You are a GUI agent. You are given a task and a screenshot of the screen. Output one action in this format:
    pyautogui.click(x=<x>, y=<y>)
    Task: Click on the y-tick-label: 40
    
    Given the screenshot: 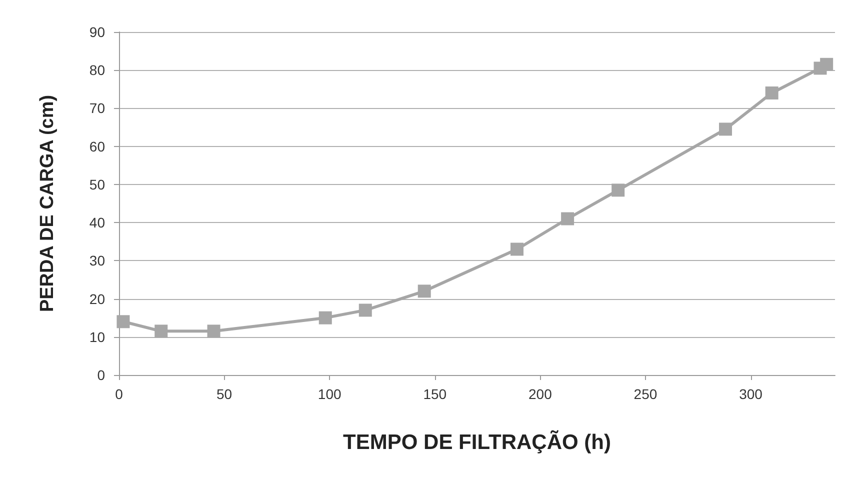 What is the action you would take?
    pyautogui.click(x=97, y=222)
    